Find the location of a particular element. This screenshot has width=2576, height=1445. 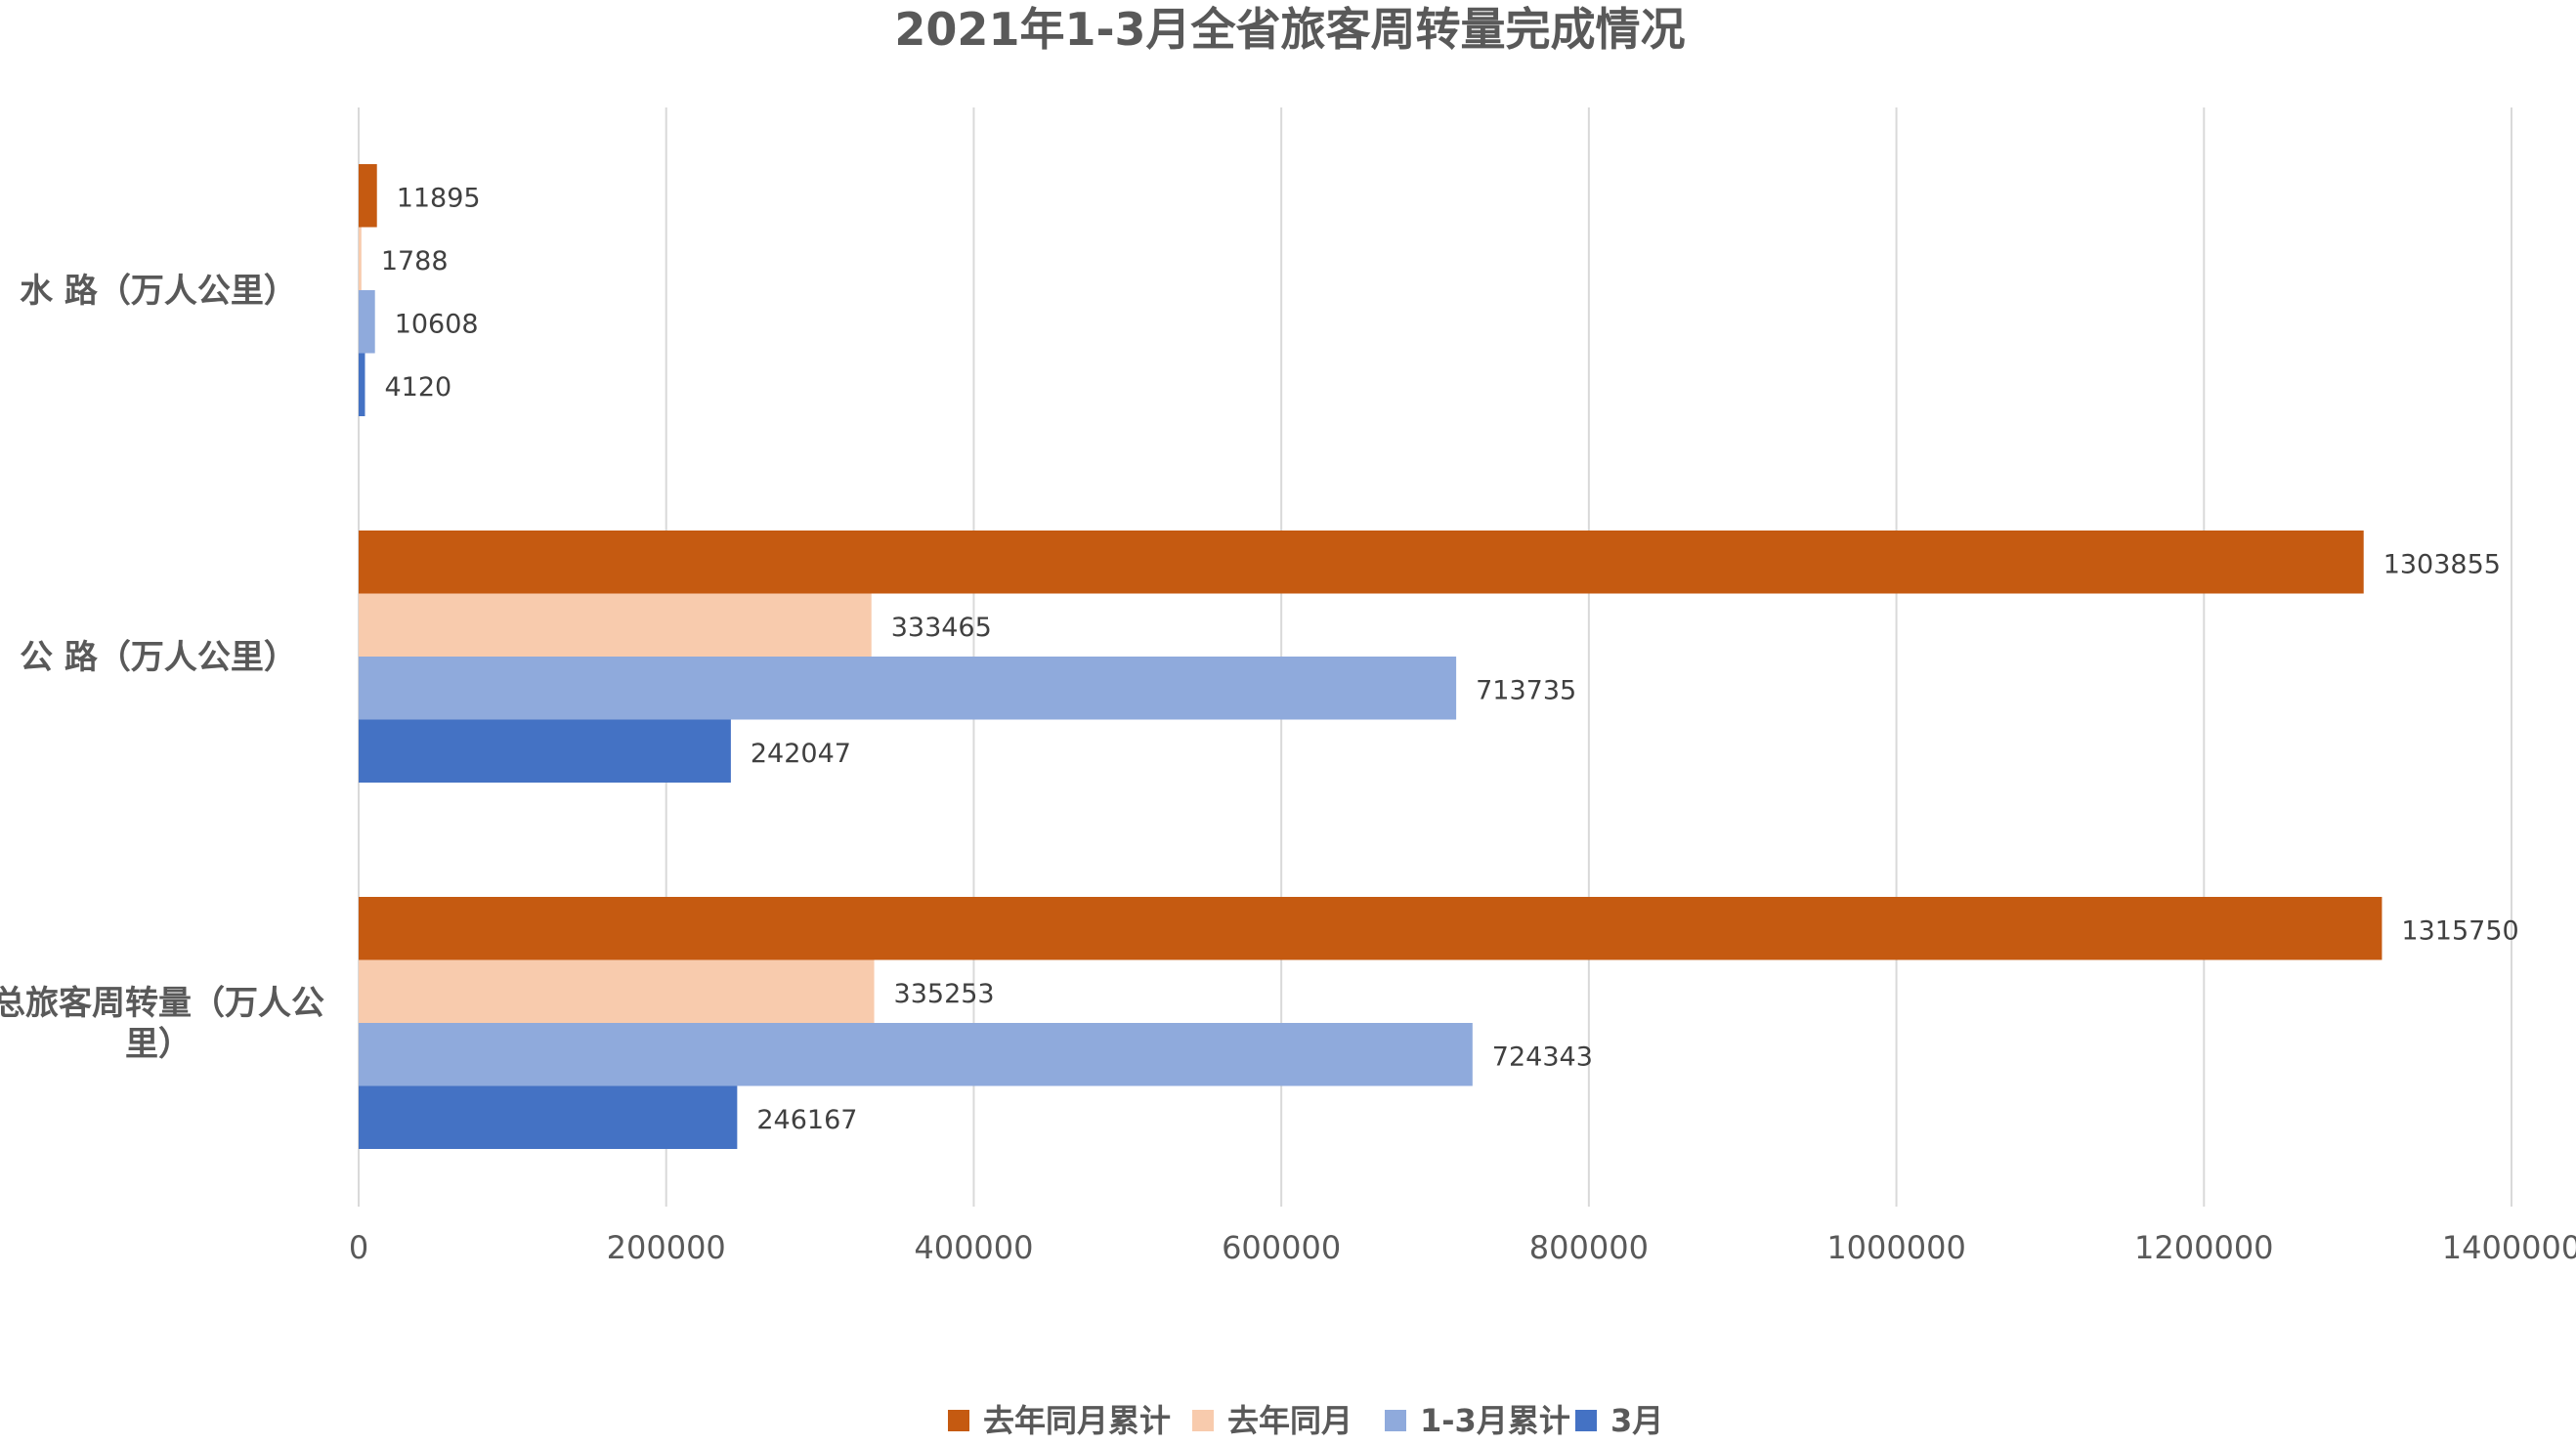

x-tick-label: 800000 is located at coordinates (1589, 1247).